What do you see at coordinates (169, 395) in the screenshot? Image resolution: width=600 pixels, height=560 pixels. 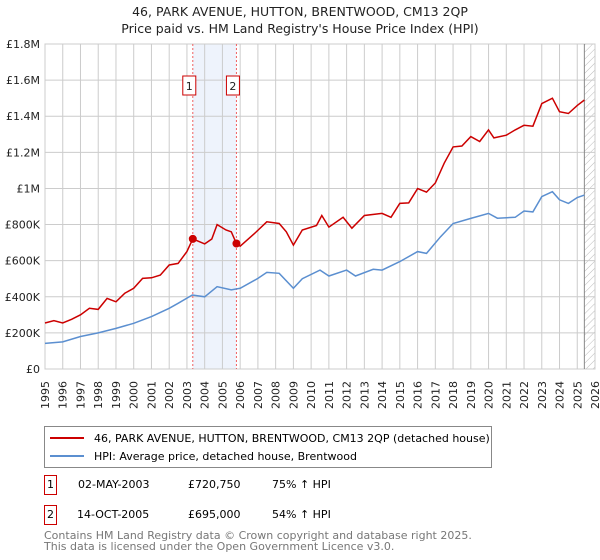 I see `x-tick-label: 2002` at bounding box center [169, 395].